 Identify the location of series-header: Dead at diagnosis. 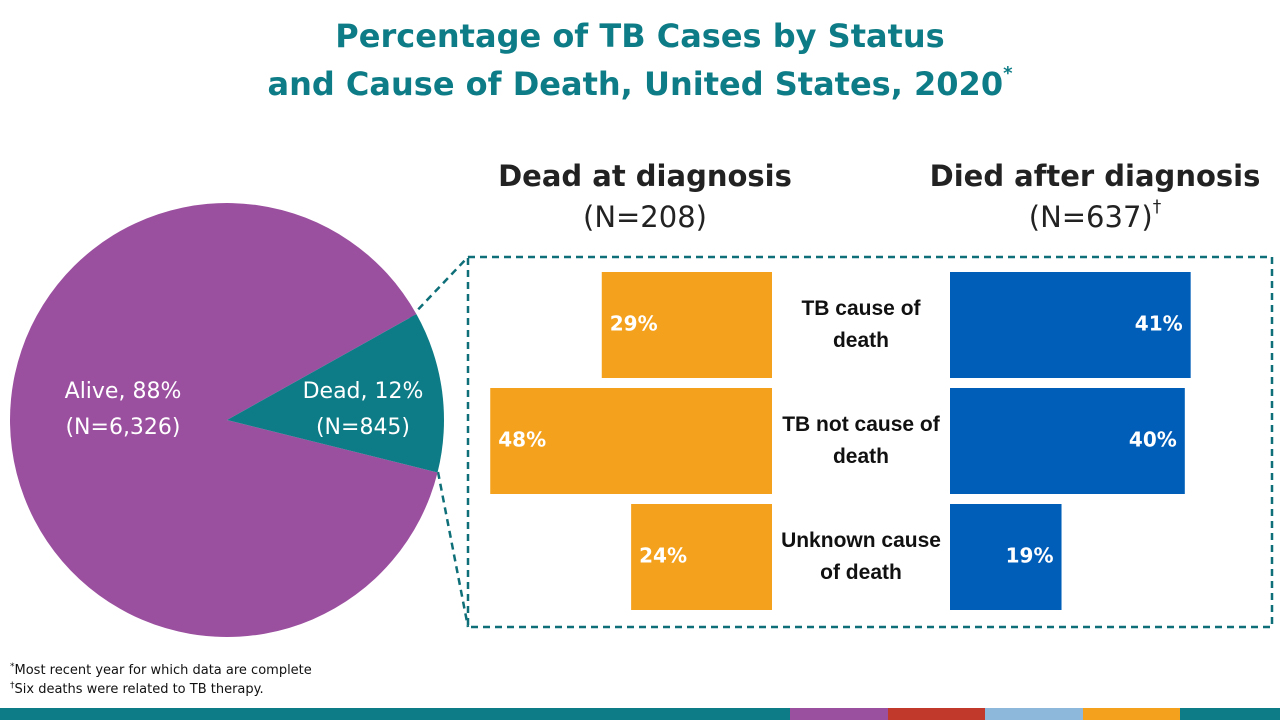
(645, 176).